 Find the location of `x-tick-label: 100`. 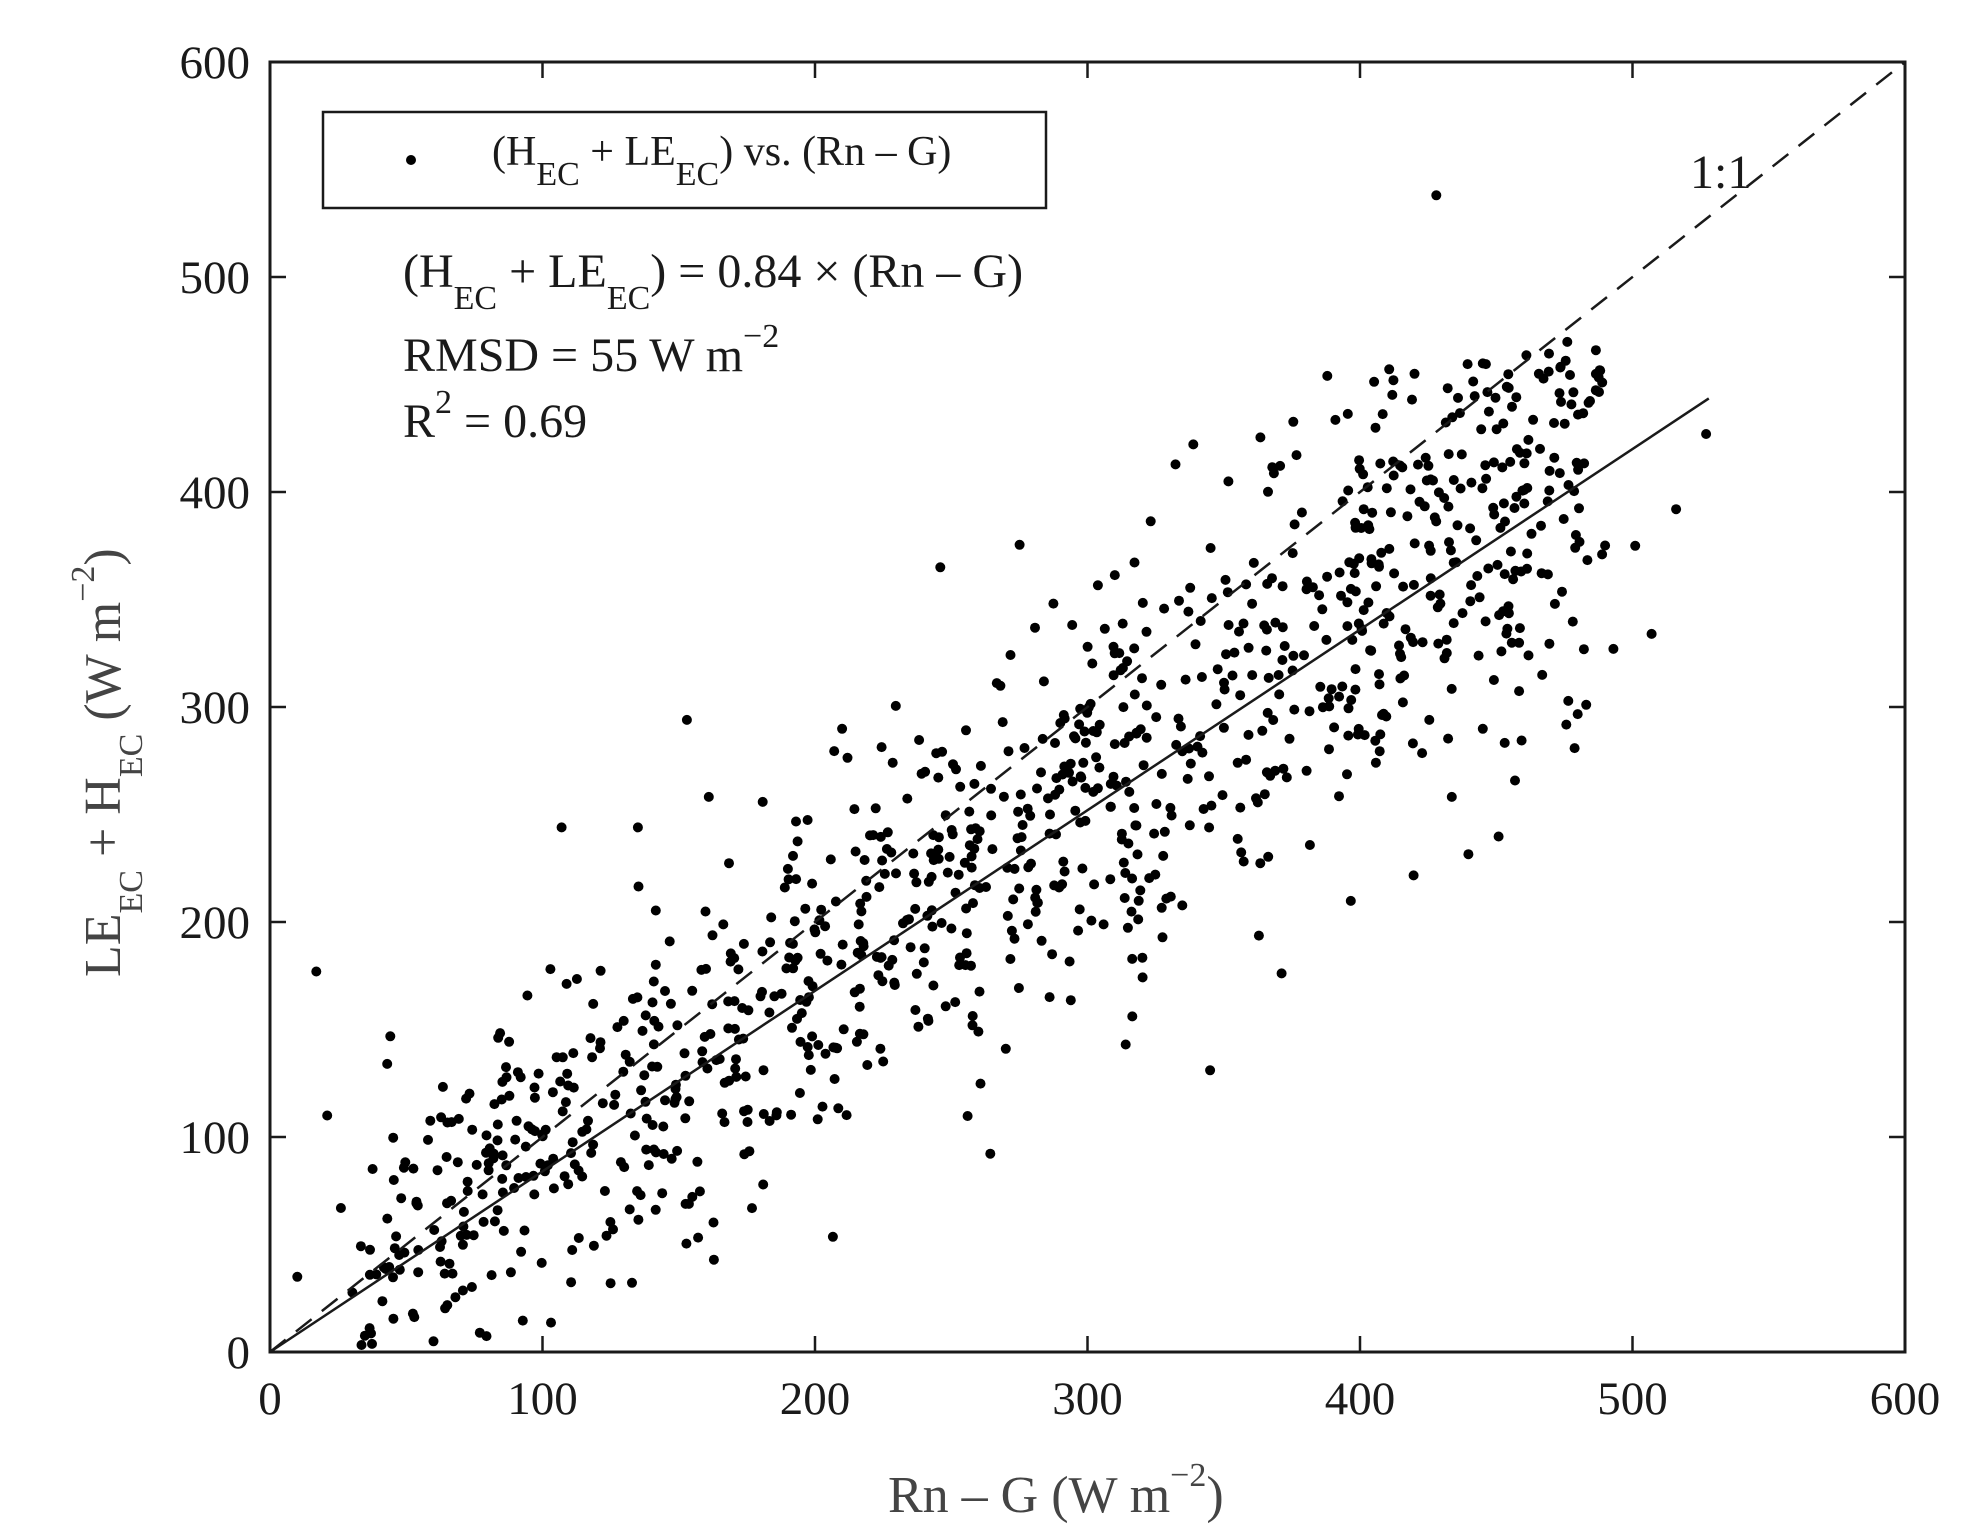

x-tick-label: 100 is located at coordinates (542, 1399).